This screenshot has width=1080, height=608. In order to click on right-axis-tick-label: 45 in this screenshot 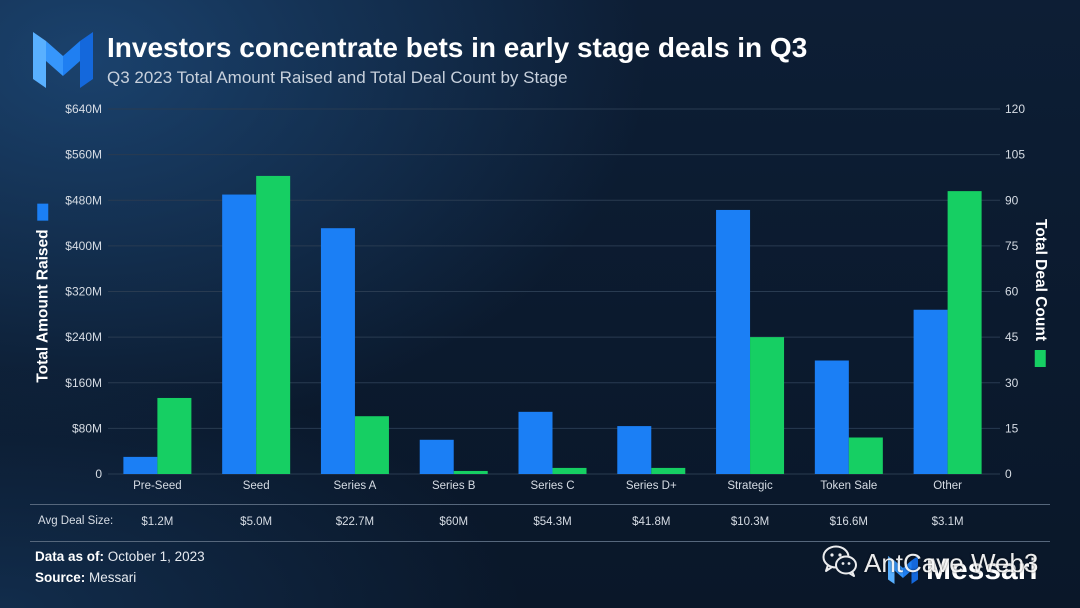, I will do `click(1012, 337)`.